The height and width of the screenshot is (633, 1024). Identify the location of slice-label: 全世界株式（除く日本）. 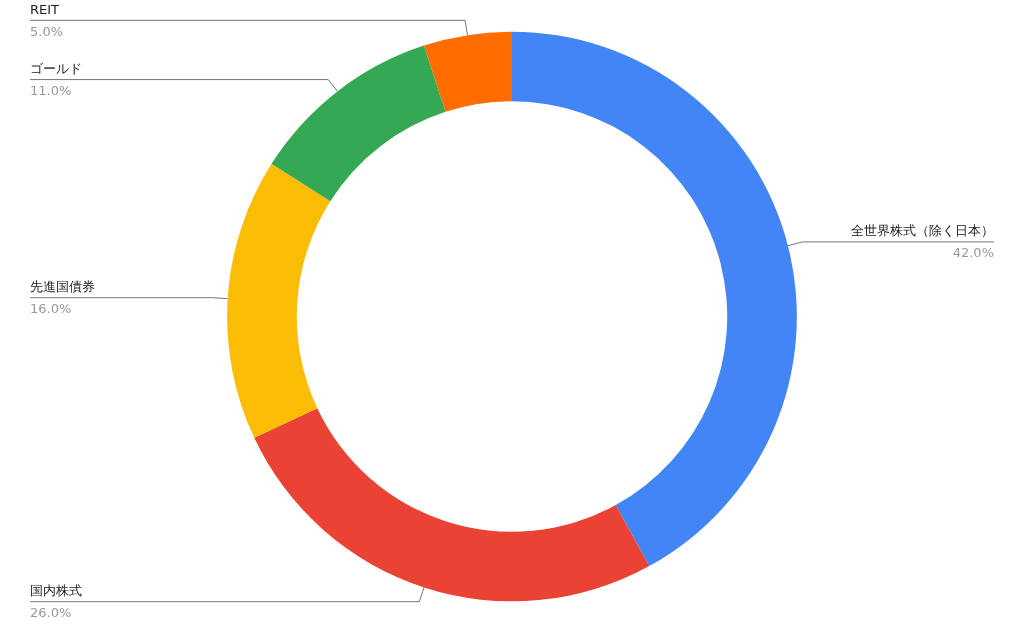
(922, 231).